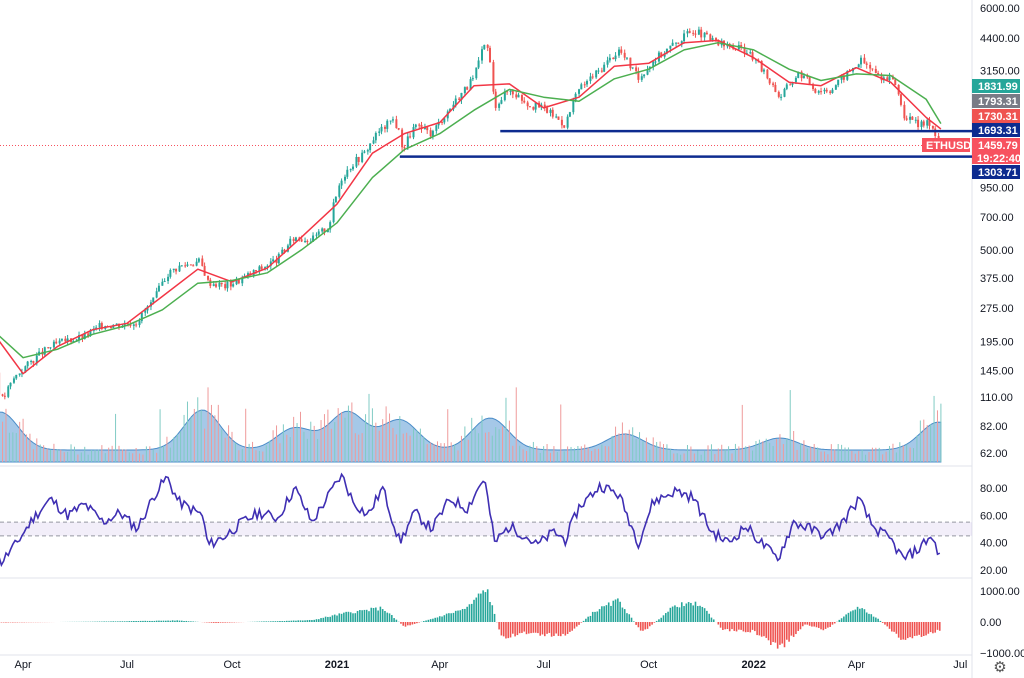  What do you see at coordinates (997, 309) in the screenshot?
I see `price-tick-label: 275.00` at bounding box center [997, 309].